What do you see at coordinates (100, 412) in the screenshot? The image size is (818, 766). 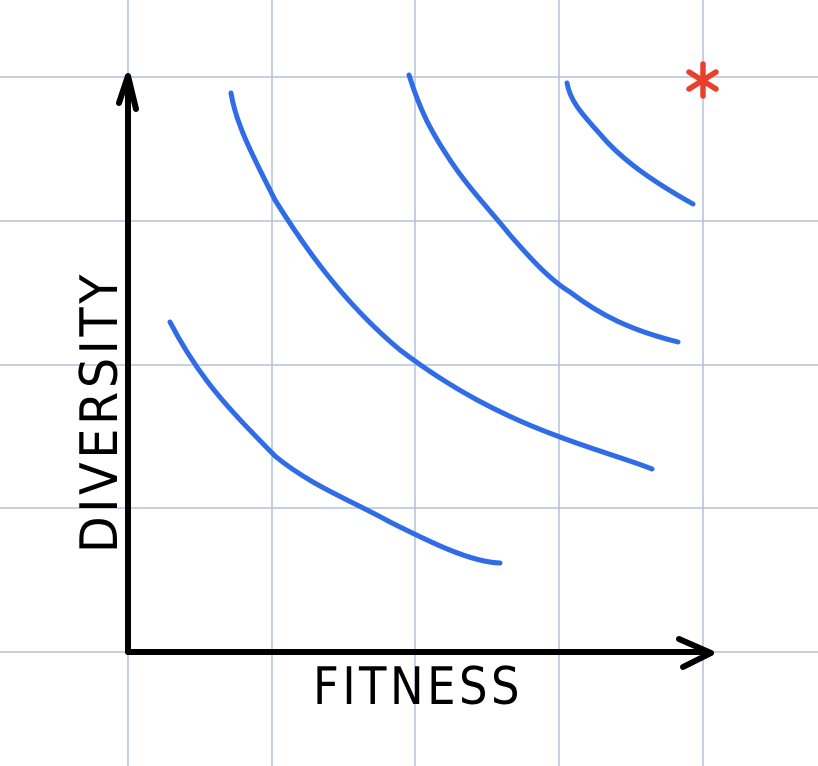 I see `y-axis-label: DIVERSITY` at bounding box center [100, 412].